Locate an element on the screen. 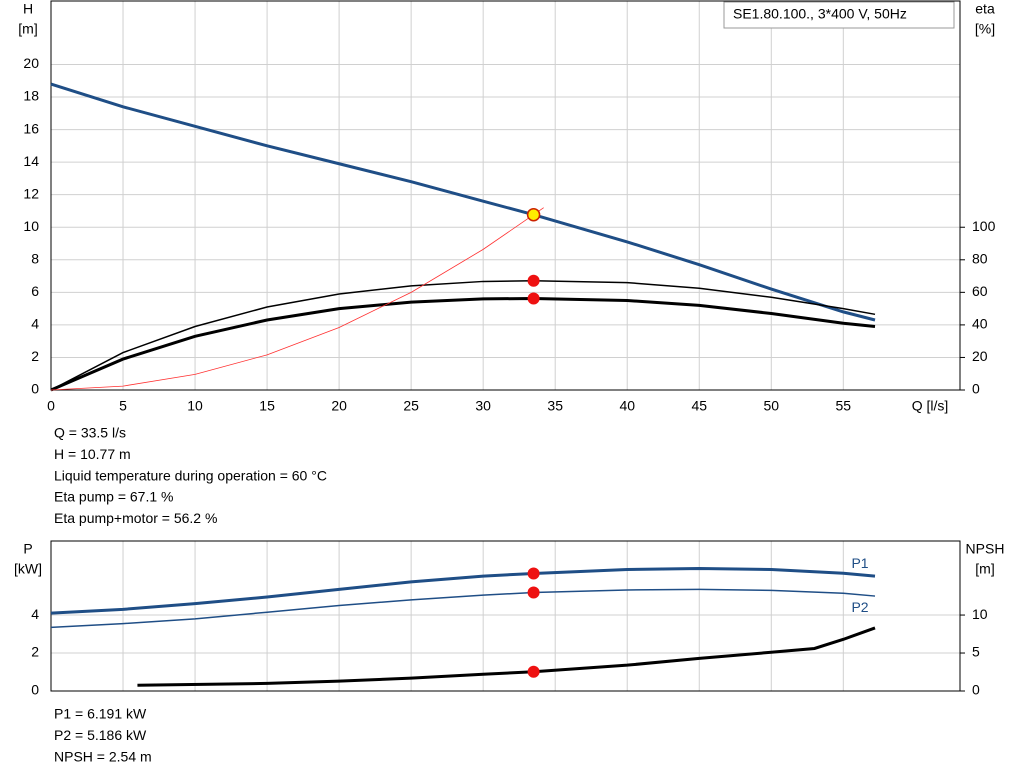 Image resolution: width=1024 pixels, height=781 pixels. x-tick-label: 15 is located at coordinates (267, 406).